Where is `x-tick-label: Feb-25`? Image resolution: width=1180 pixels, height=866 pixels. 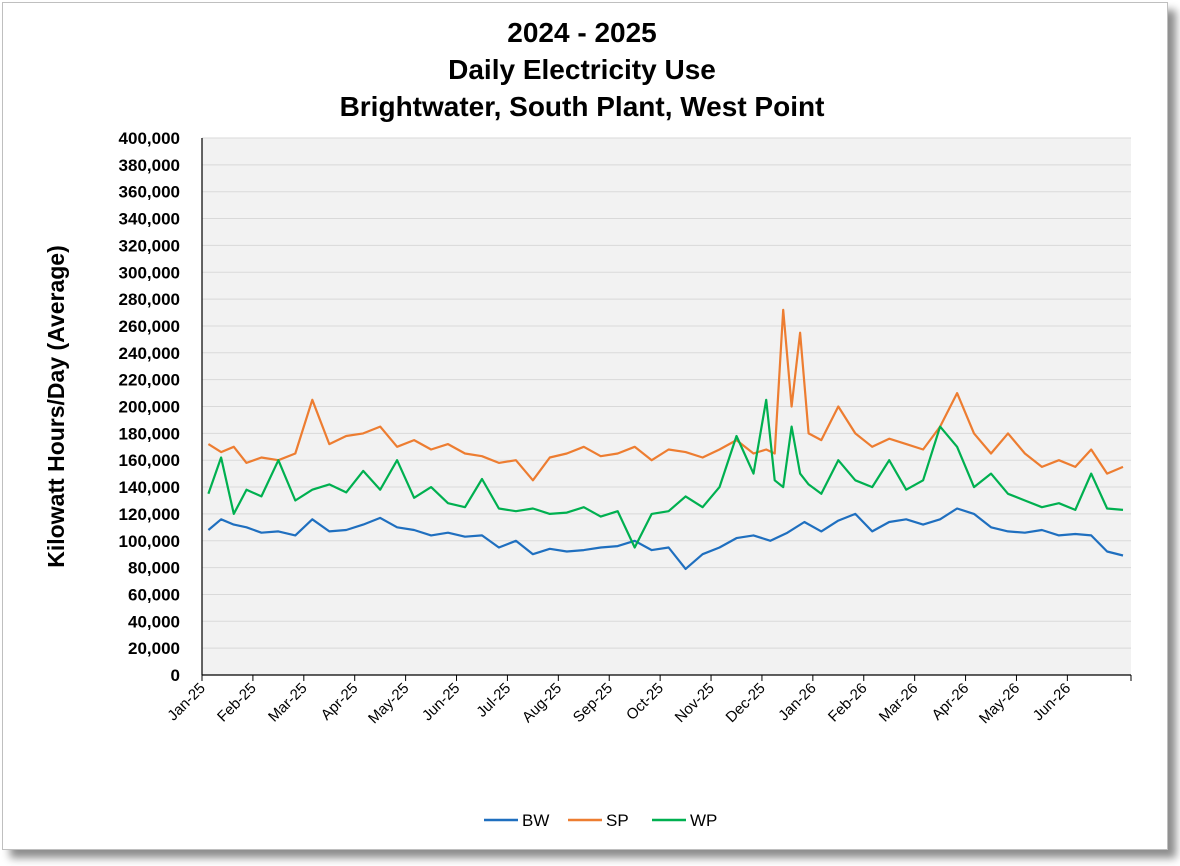
x-tick-label: Feb-25 is located at coordinates (237, 703).